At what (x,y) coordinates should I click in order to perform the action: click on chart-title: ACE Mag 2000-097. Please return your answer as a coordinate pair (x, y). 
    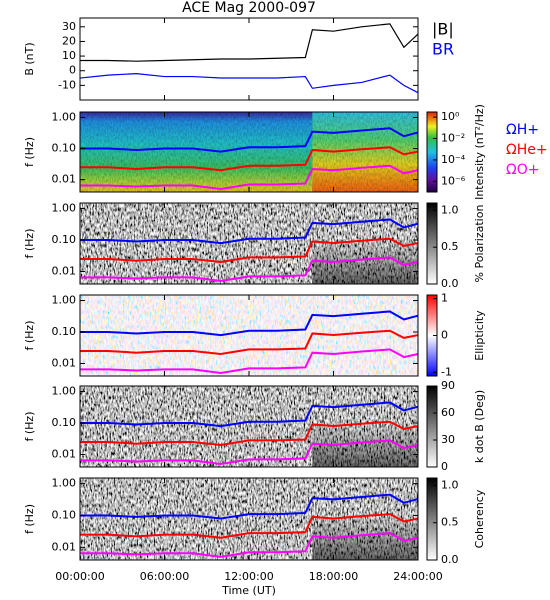
    Looking at the image, I should click on (249, 8).